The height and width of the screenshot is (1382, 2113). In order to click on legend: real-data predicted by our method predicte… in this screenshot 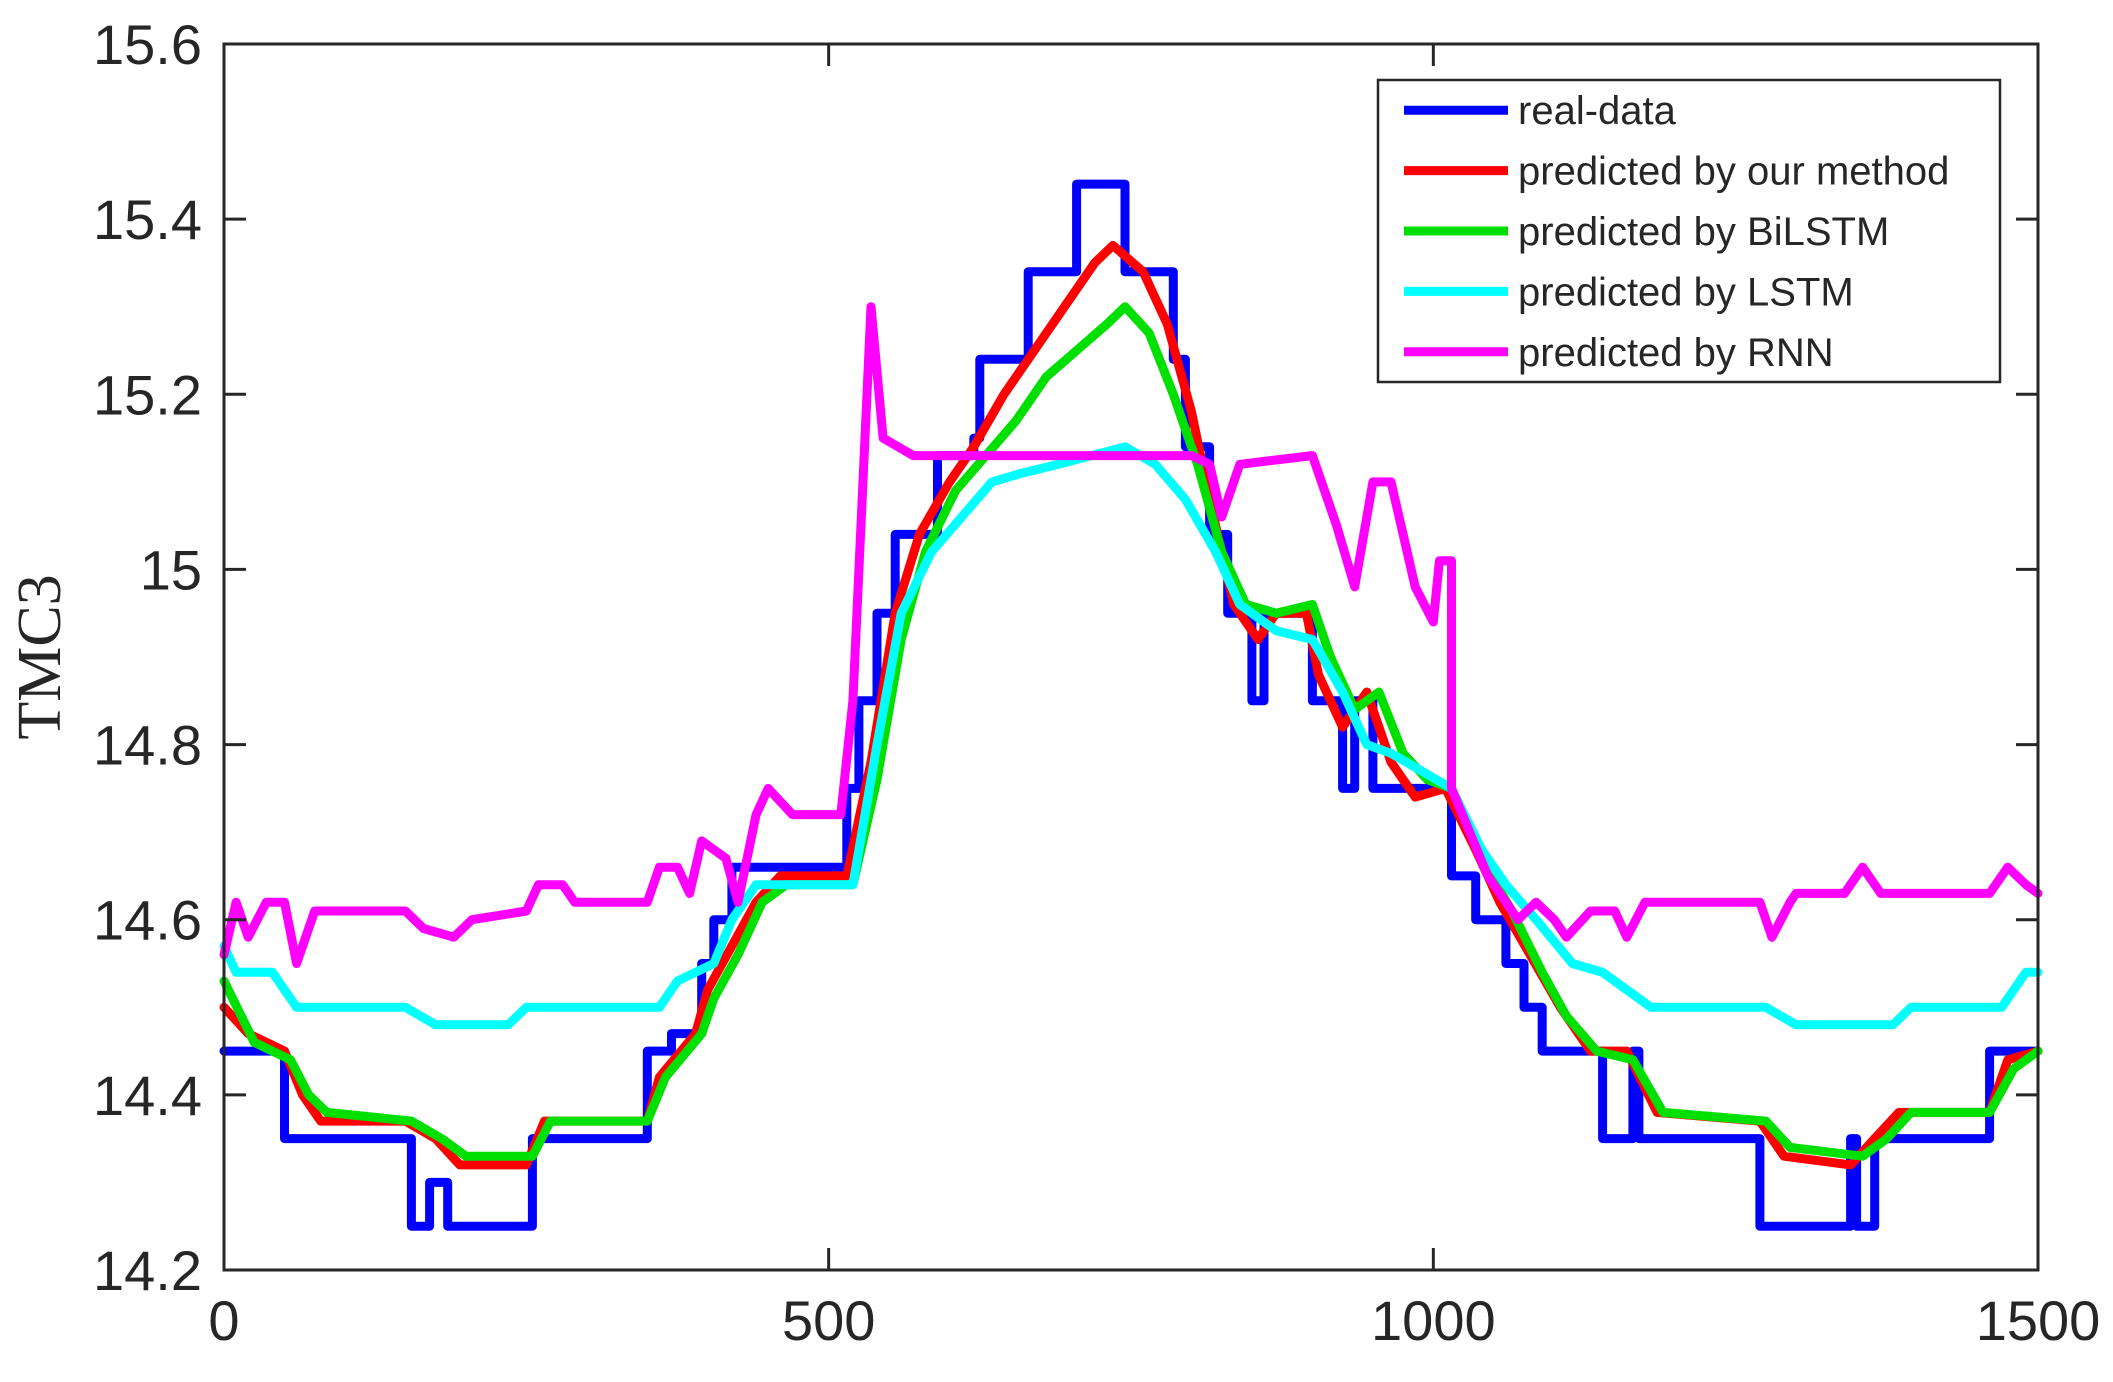, I will do `click(1689, 231)`.